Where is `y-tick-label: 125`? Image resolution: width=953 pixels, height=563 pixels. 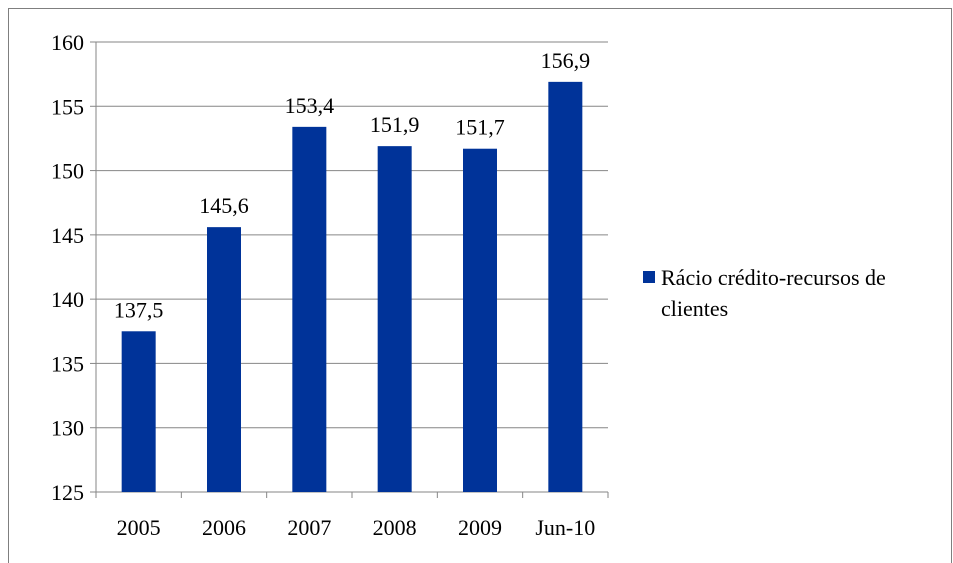 y-tick-label: 125 is located at coordinates (67, 492).